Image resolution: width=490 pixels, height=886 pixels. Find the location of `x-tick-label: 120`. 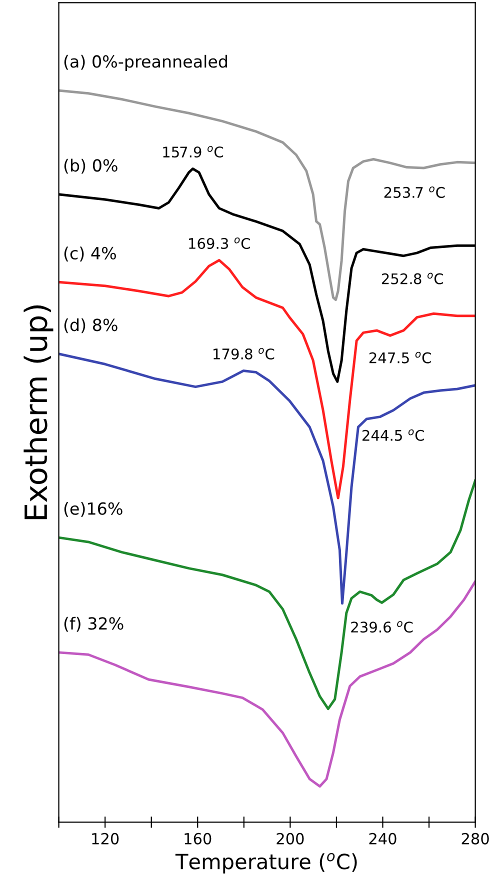

x-tick-label: 120 is located at coordinates (105, 838).